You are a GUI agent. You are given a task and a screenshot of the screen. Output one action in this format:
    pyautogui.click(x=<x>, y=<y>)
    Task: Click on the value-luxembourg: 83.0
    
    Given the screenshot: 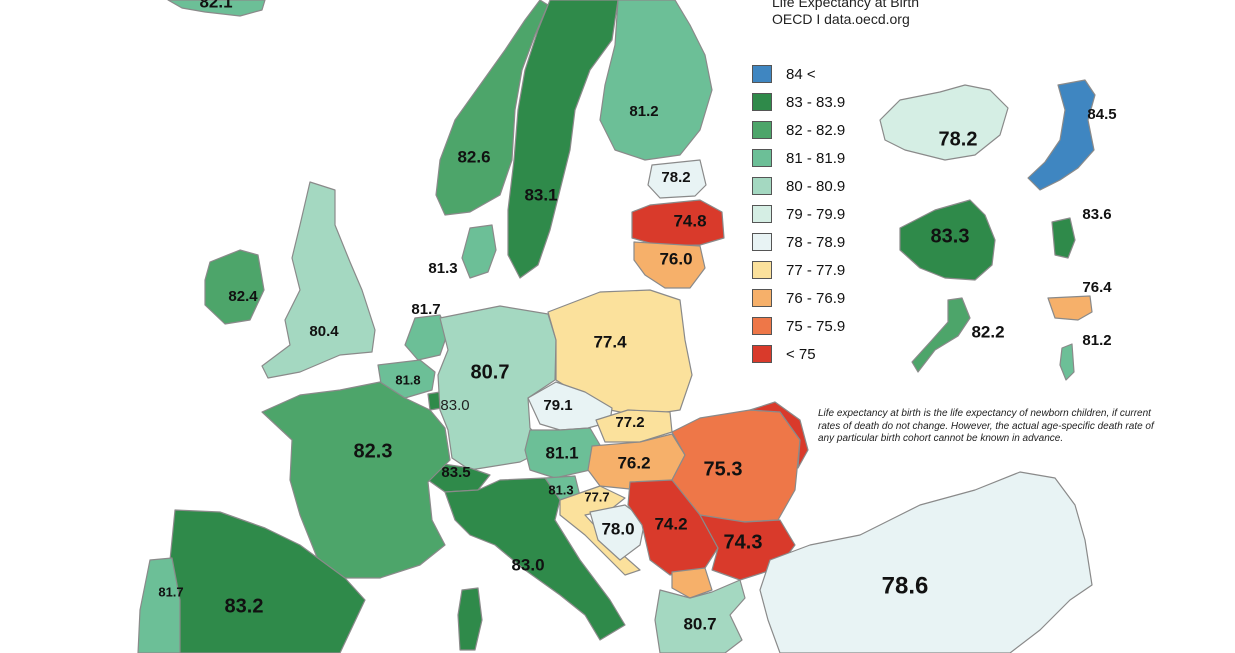 What is the action you would take?
    pyautogui.click(x=454, y=405)
    